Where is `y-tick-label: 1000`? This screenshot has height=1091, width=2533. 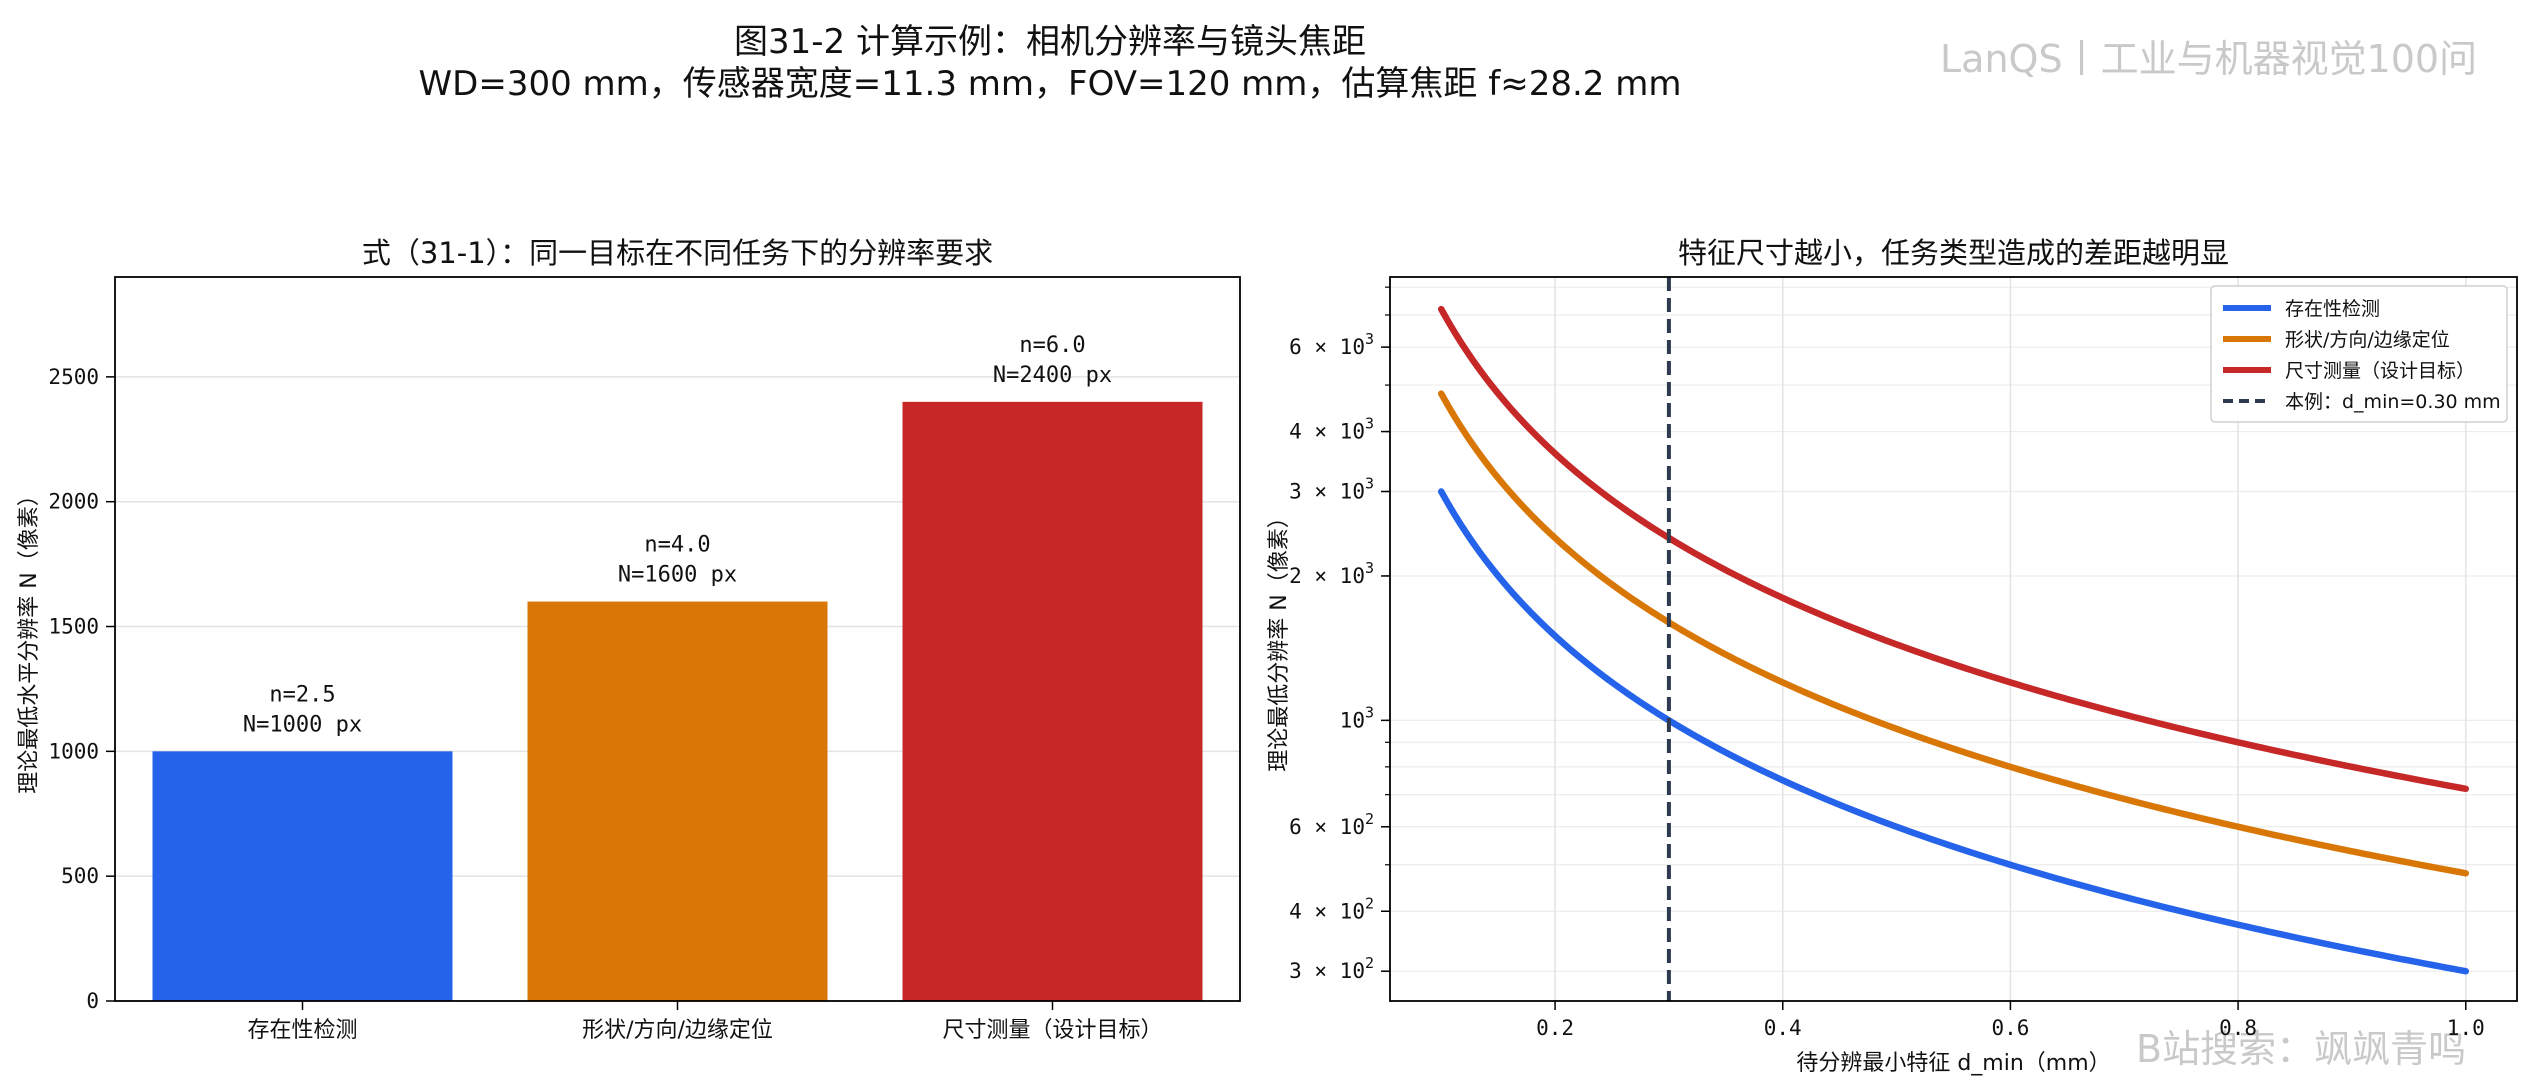 y-tick-label: 1000 is located at coordinates (73, 751).